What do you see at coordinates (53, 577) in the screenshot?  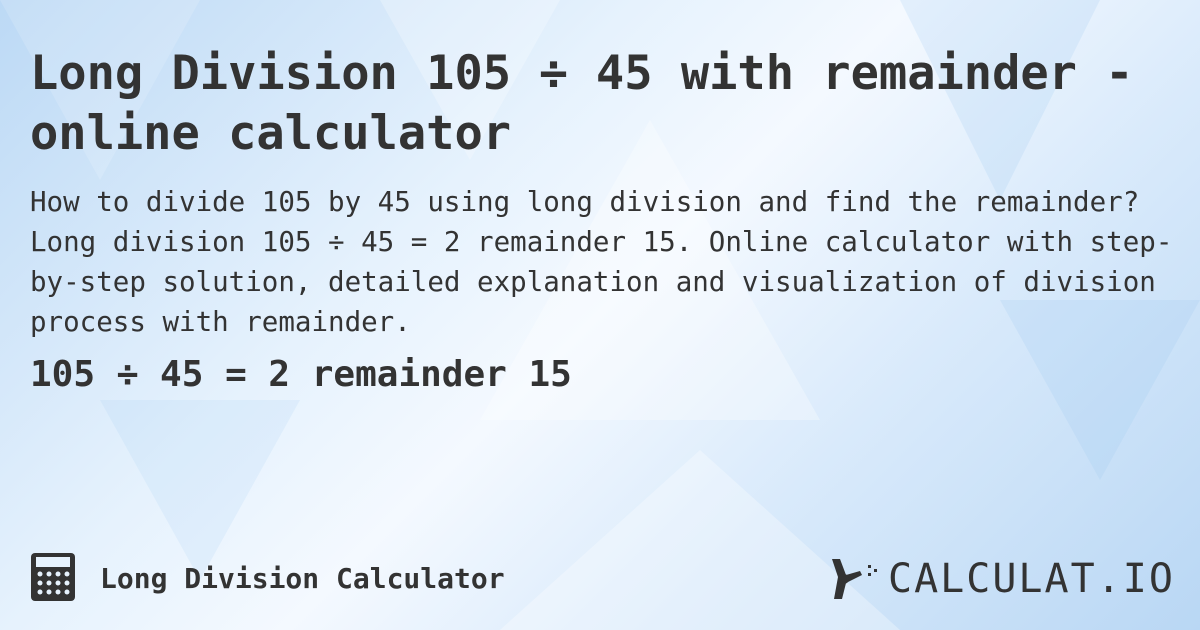 I see `calculator-icon` at bounding box center [53, 577].